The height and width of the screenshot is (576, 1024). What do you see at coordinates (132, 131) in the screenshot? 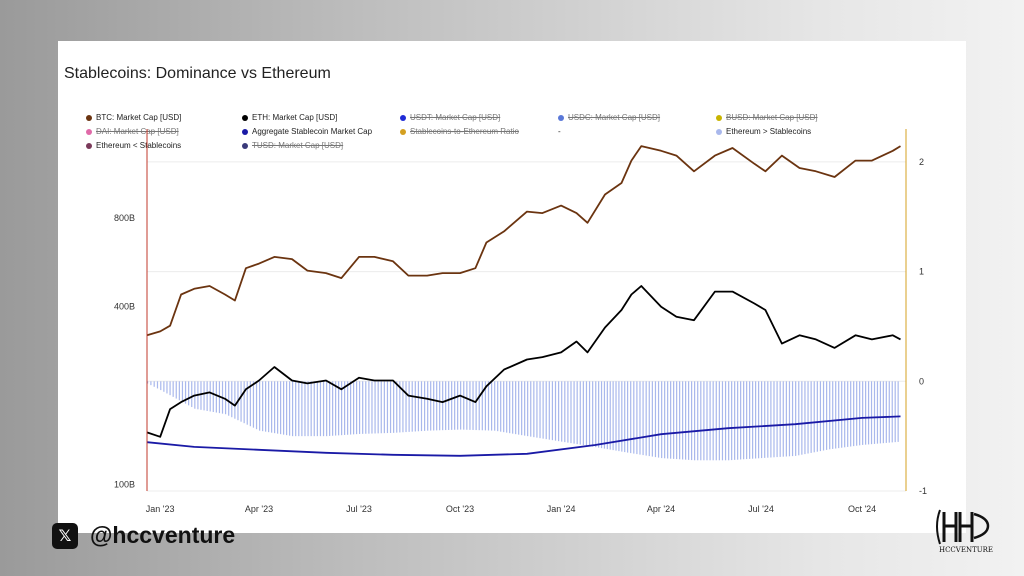
I see `legend-item: DAI: Market Cap [USD]` at bounding box center [132, 131].